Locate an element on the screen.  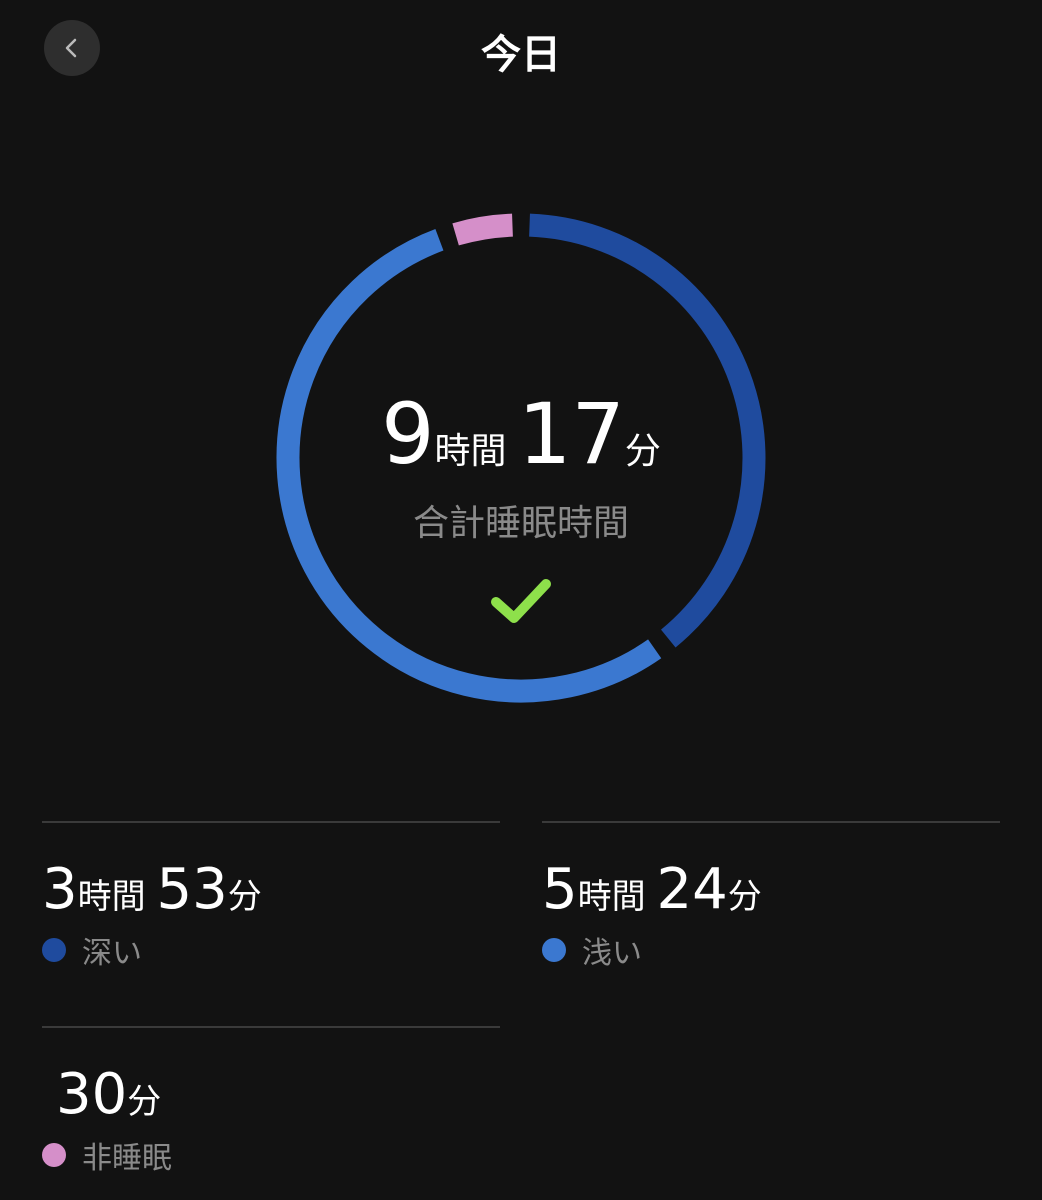
total-hours: 9 is located at coordinates (408, 434).